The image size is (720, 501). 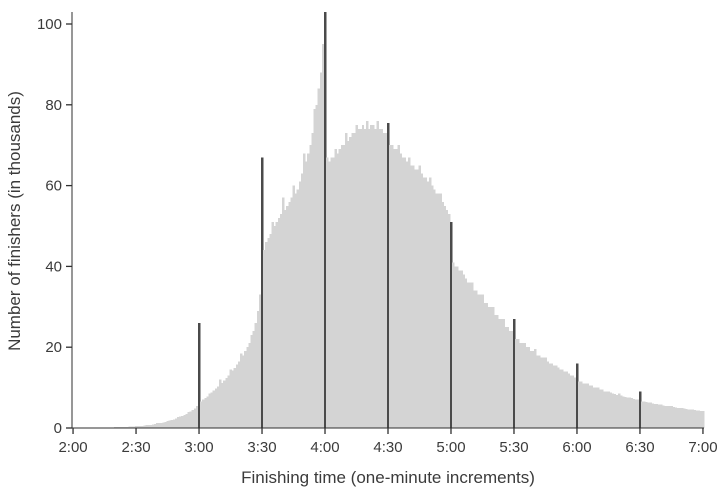 What do you see at coordinates (261, 447) in the screenshot?
I see `x-tick-label: 3:30` at bounding box center [261, 447].